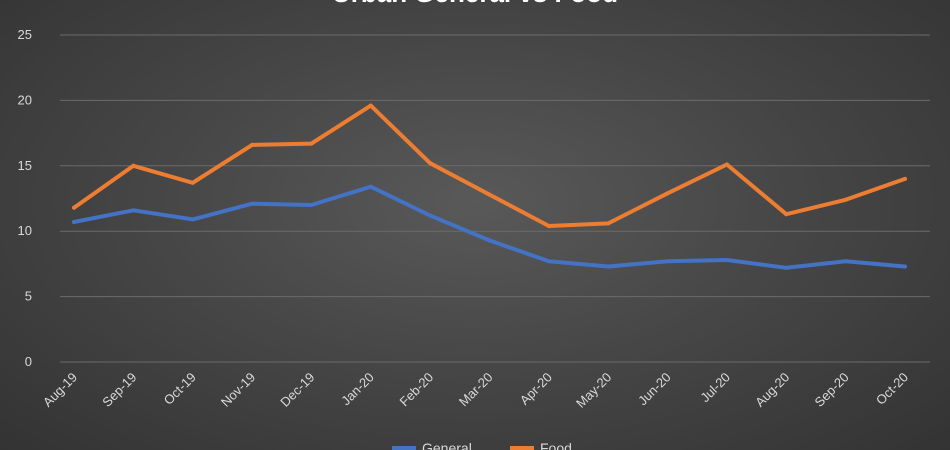 The width and height of the screenshot is (950, 450). I want to click on x-tick-label: Oct-19, so click(180, 389).